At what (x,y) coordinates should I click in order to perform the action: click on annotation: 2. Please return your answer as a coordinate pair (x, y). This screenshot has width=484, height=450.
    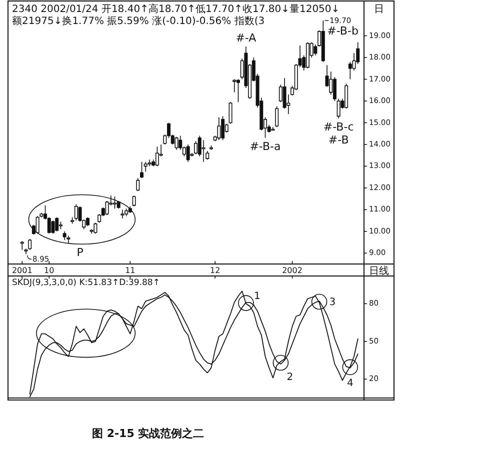
    Looking at the image, I should click on (290, 377).